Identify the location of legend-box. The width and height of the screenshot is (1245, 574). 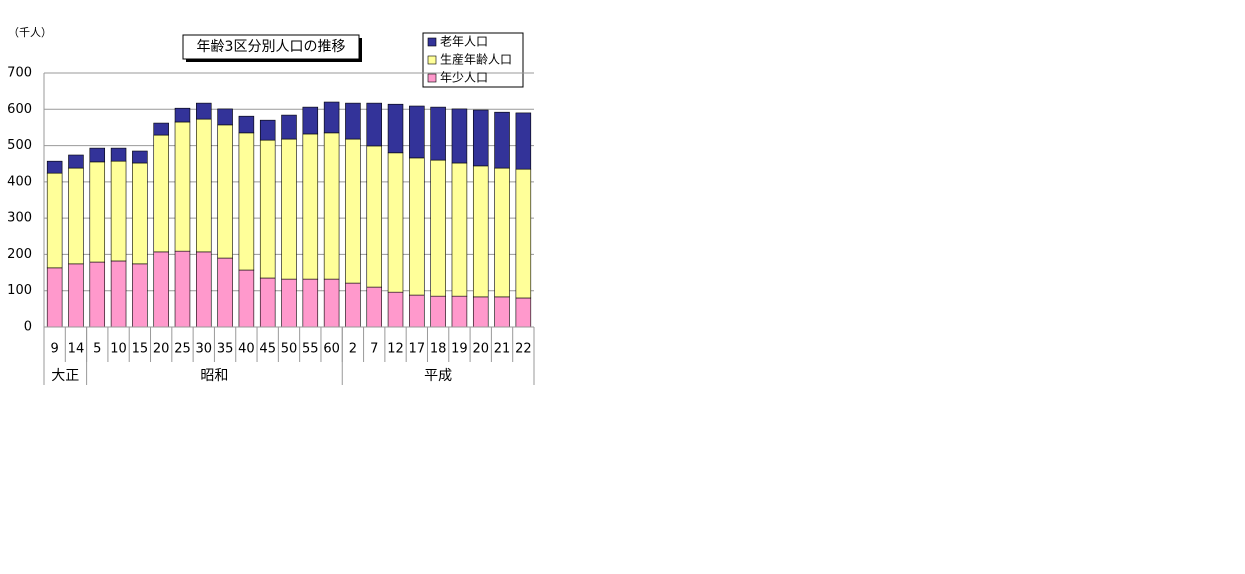
(473, 60).